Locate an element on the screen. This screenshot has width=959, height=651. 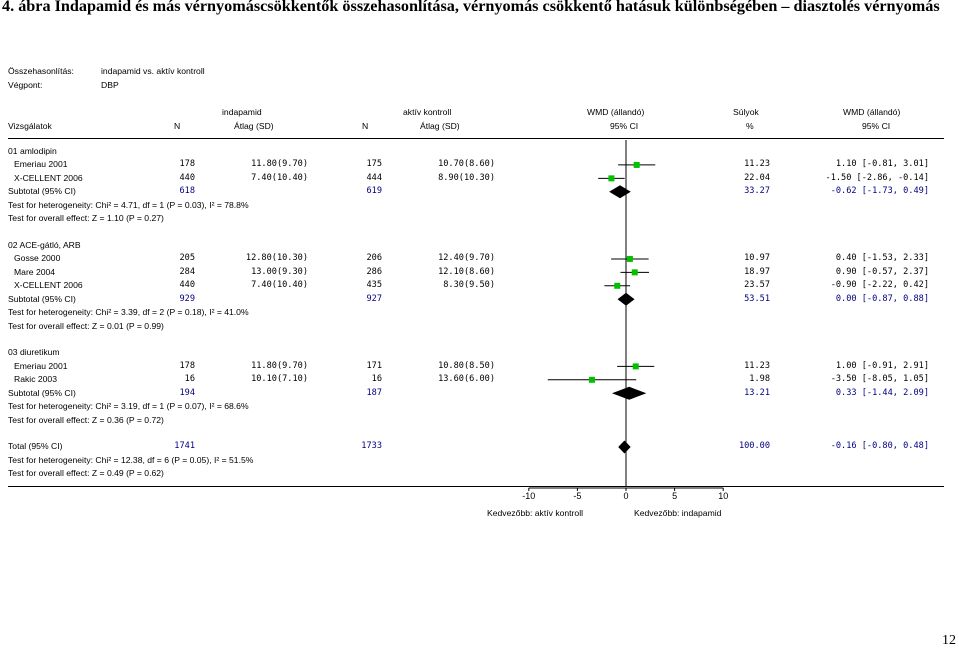
ci-cell: 0.00 [-0.87, 0.88] is located at coordinates (882, 298).